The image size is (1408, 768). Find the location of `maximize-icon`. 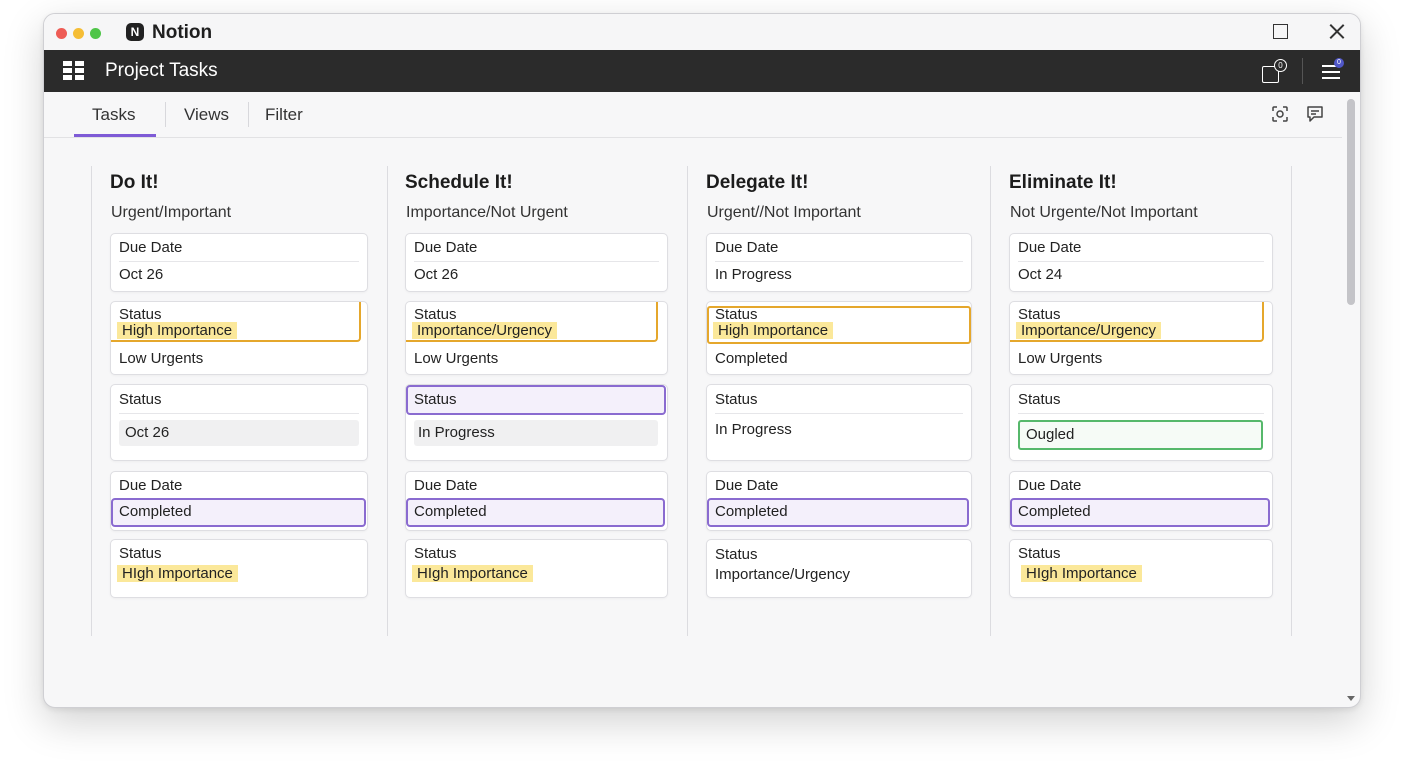

maximize-icon is located at coordinates (1280, 32).